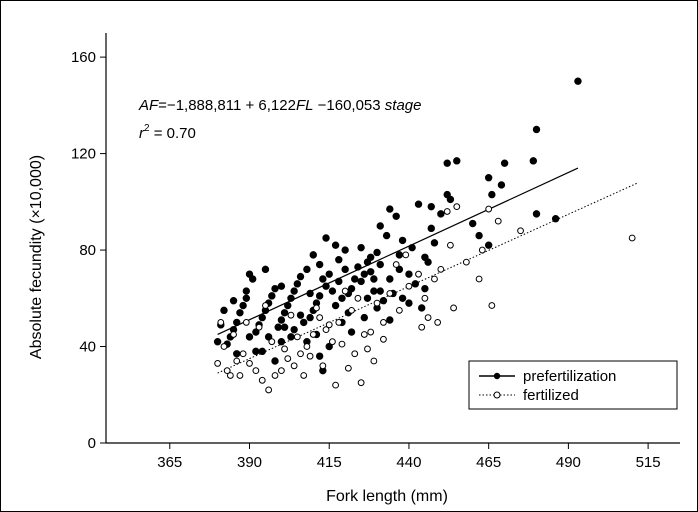 Image resolution: width=698 pixels, height=512 pixels. What do you see at coordinates (249, 462) in the screenshot?
I see `x-tick-label: 390` at bounding box center [249, 462].